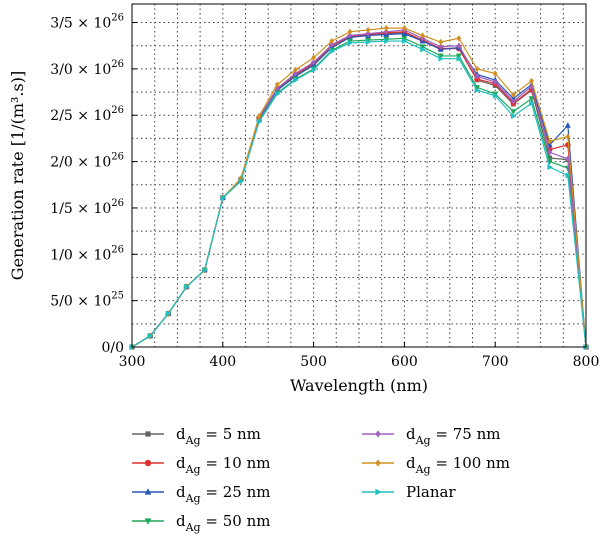 The width and height of the screenshot is (600, 546). What do you see at coordinates (87, 207) in the screenshot?
I see `y-tick-label: 1/5 × 1026` at bounding box center [87, 207].